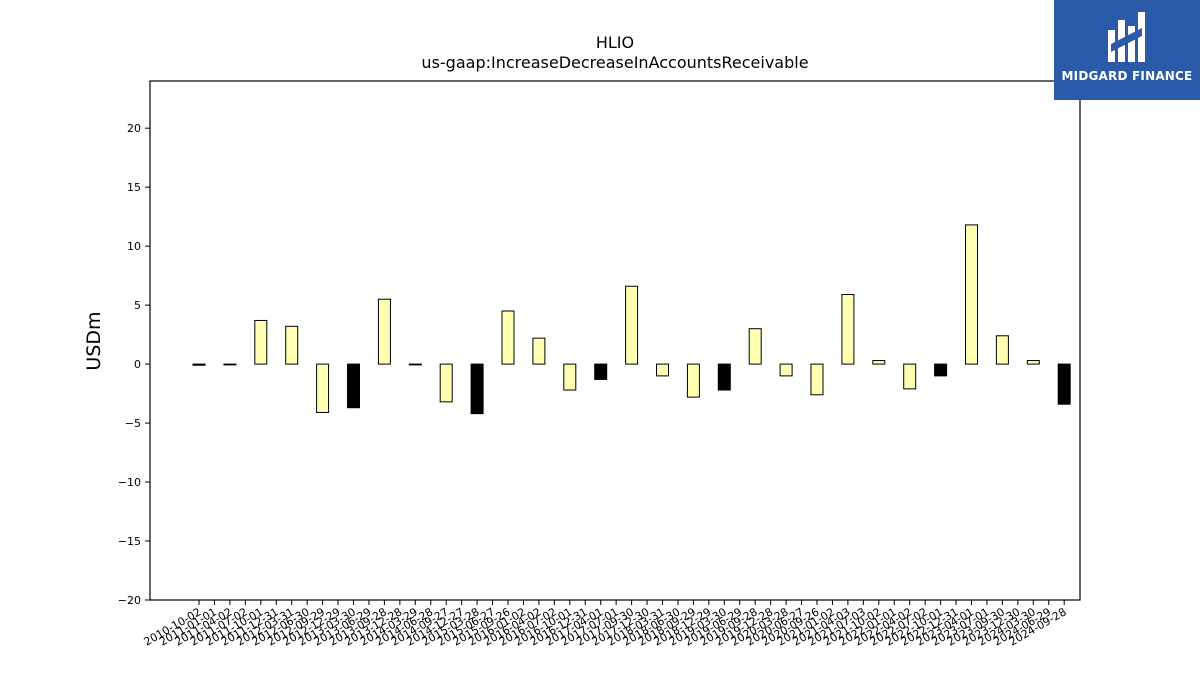 This screenshot has height=675, width=1200. I want to click on y-tick-label: −5, so click(133, 423).